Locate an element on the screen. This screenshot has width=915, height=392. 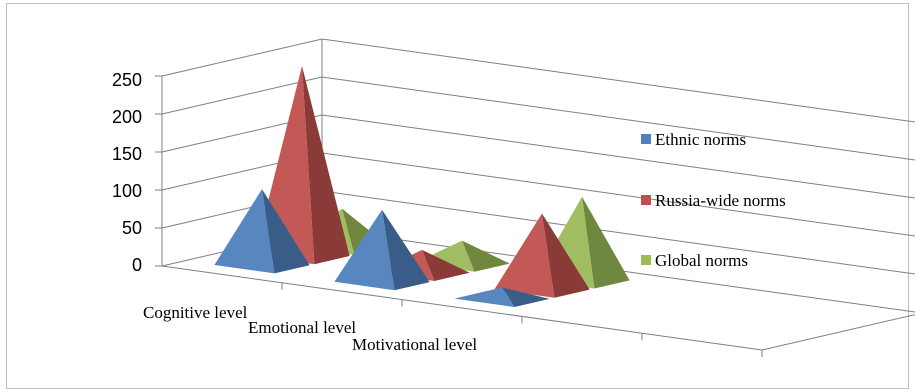
category-label: Cognitive level is located at coordinates (195, 312).